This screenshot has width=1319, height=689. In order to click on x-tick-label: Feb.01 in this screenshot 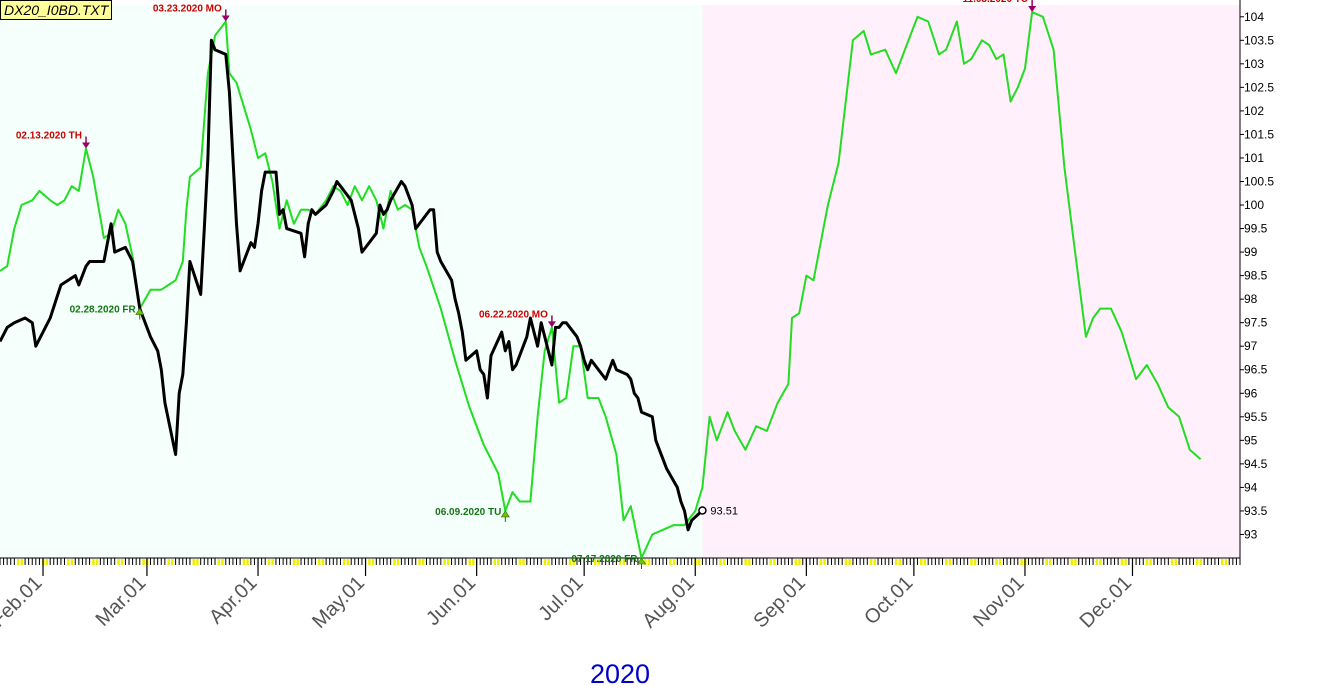, I will do `click(23, 602)`.